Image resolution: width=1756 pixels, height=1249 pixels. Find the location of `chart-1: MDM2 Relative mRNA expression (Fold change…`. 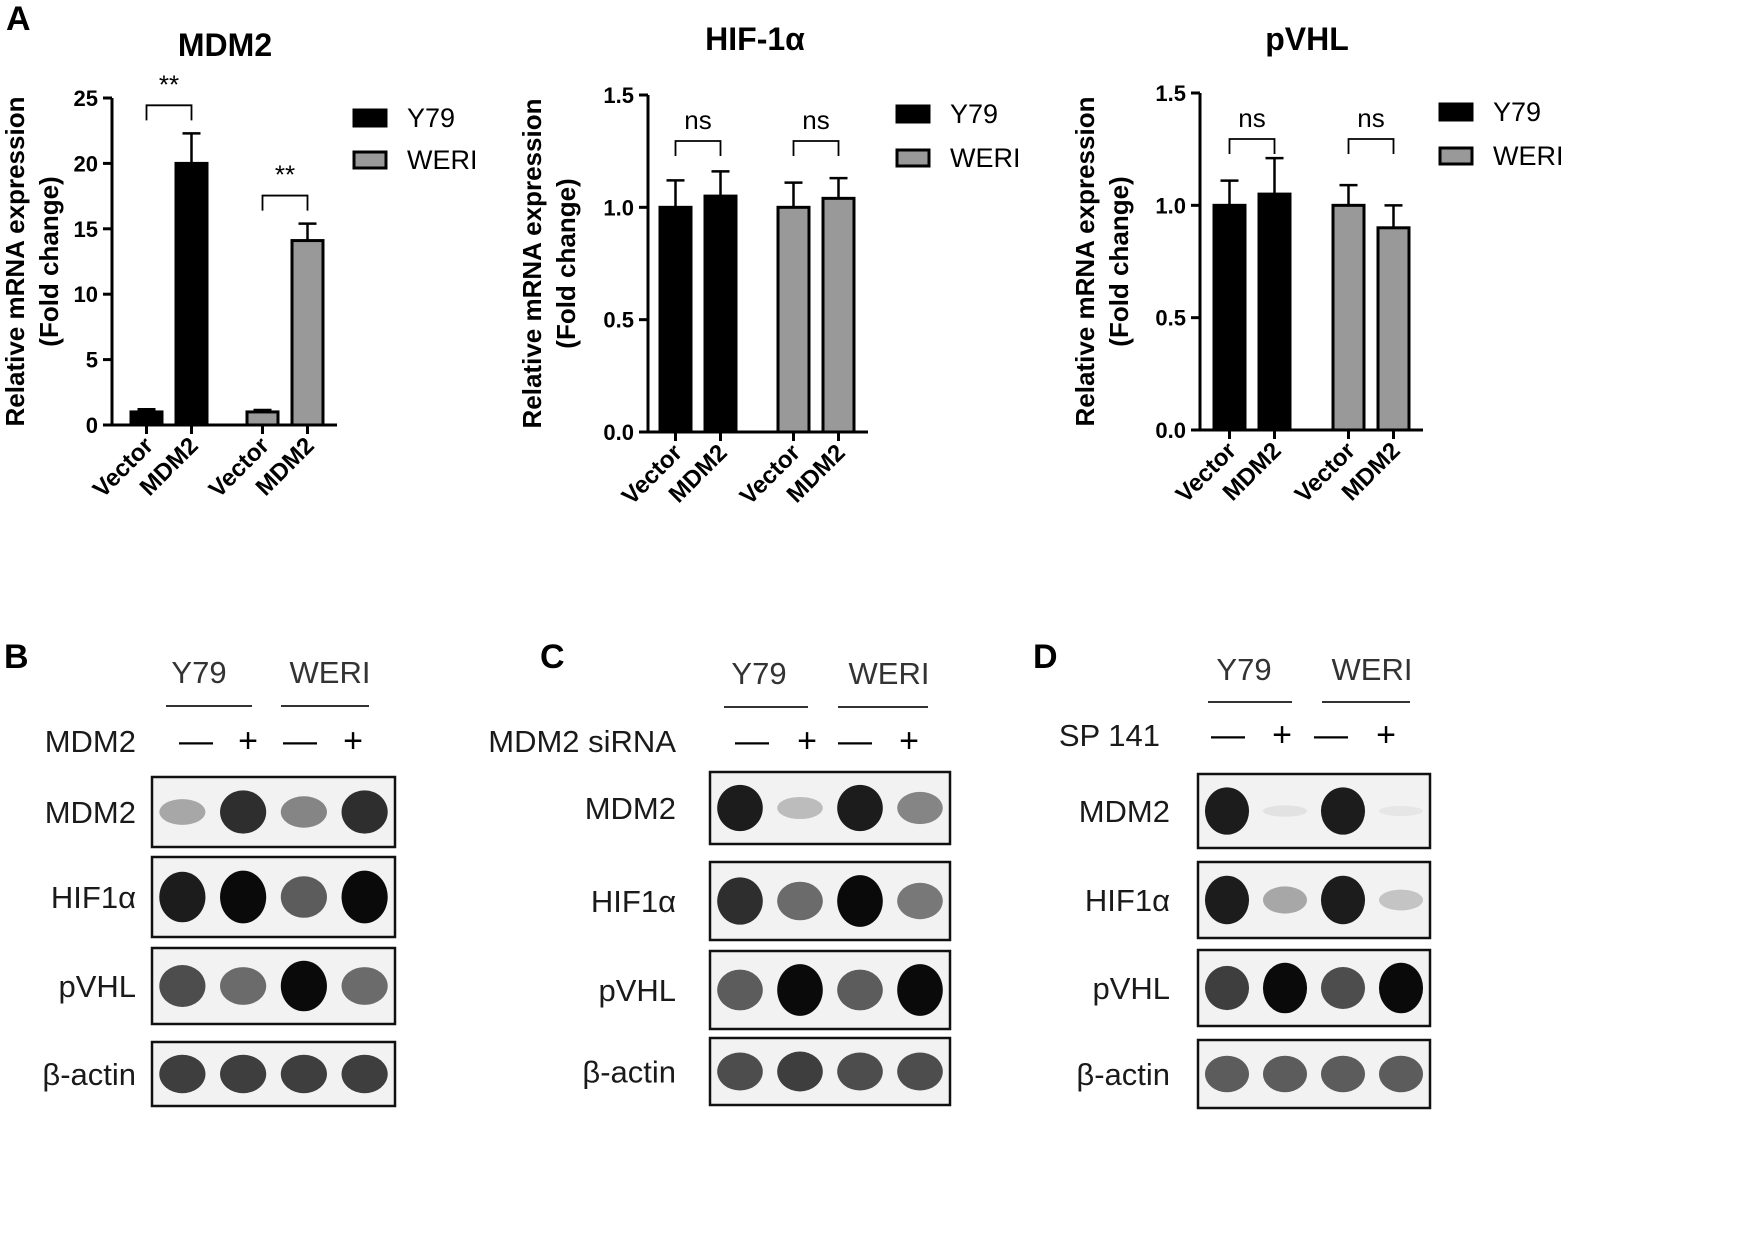

chart-1: MDM2 Relative mRNA expression (Fold change… is located at coordinates (239, 265).